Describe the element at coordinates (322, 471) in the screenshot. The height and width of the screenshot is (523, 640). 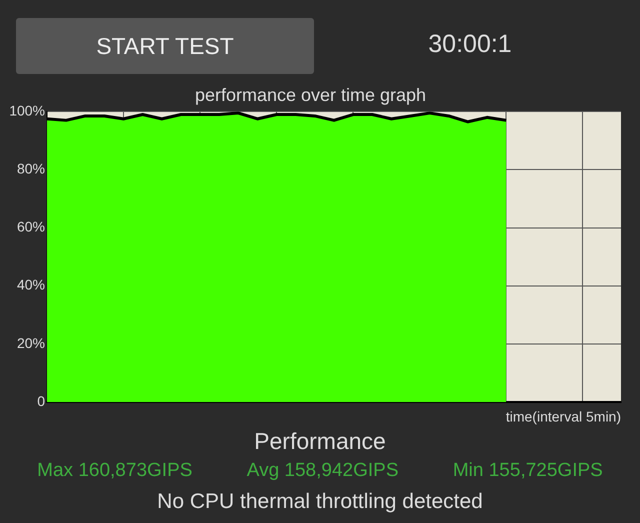
I see `text: Avg 158,942GIPS` at that location.